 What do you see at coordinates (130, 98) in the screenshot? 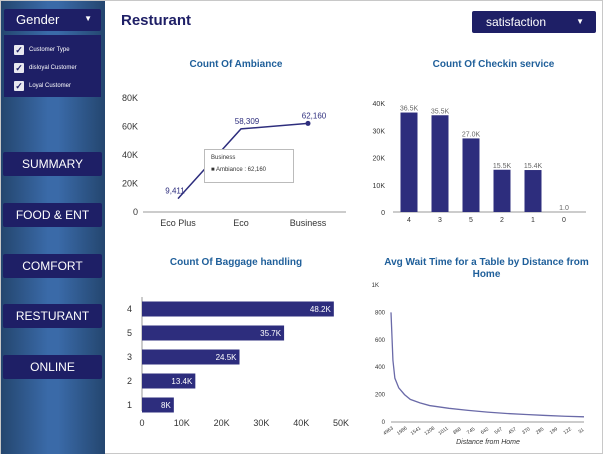
I see `y-tick-label: 80K` at bounding box center [130, 98].